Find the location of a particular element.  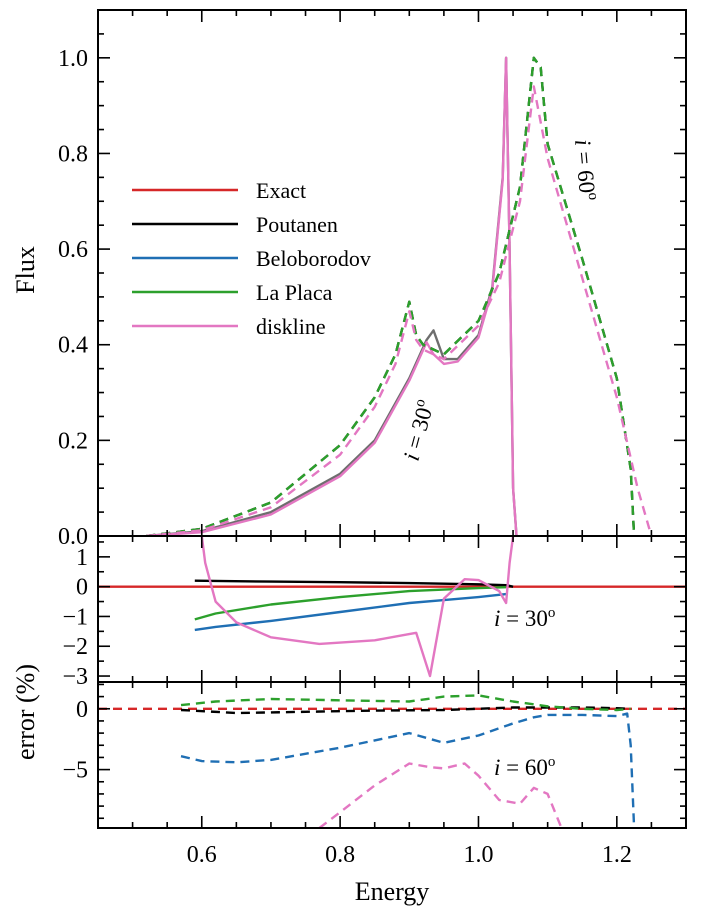

y-tick-label: 0.4 is located at coordinates (73, 346).